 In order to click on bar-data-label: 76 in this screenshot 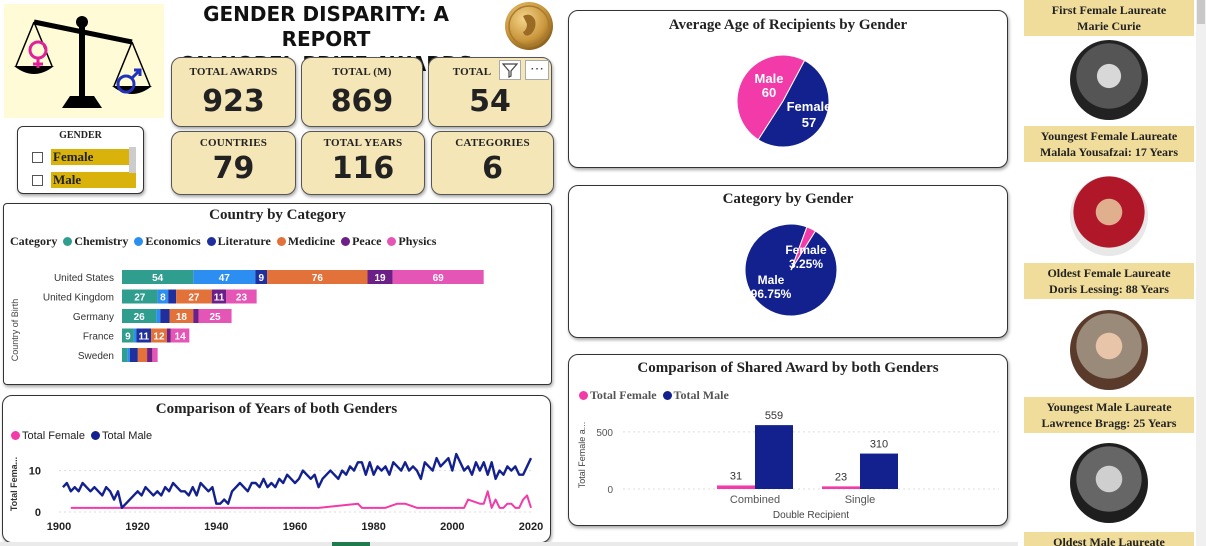, I will do `click(318, 278)`.